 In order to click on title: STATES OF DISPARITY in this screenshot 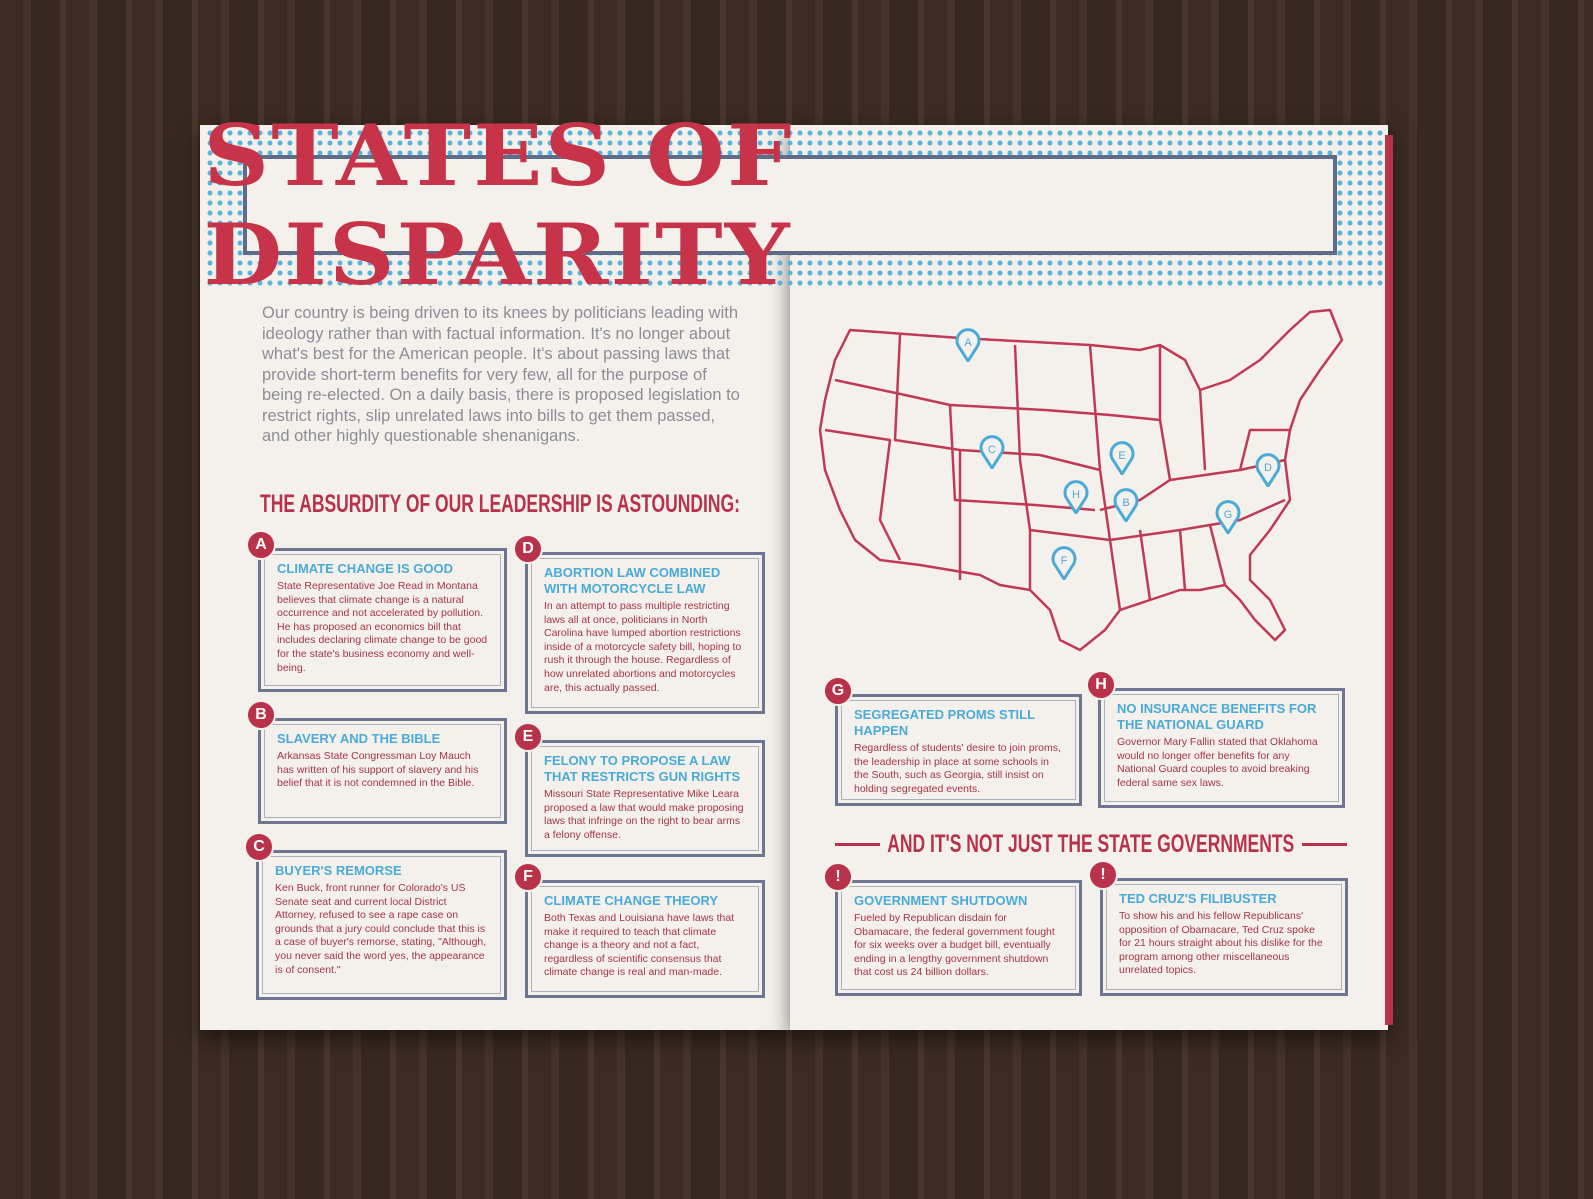, I will do `click(498, 205)`.